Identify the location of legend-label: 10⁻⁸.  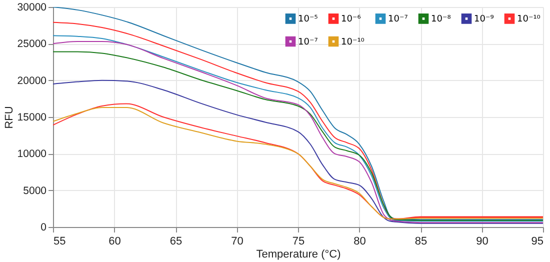
(441, 19).